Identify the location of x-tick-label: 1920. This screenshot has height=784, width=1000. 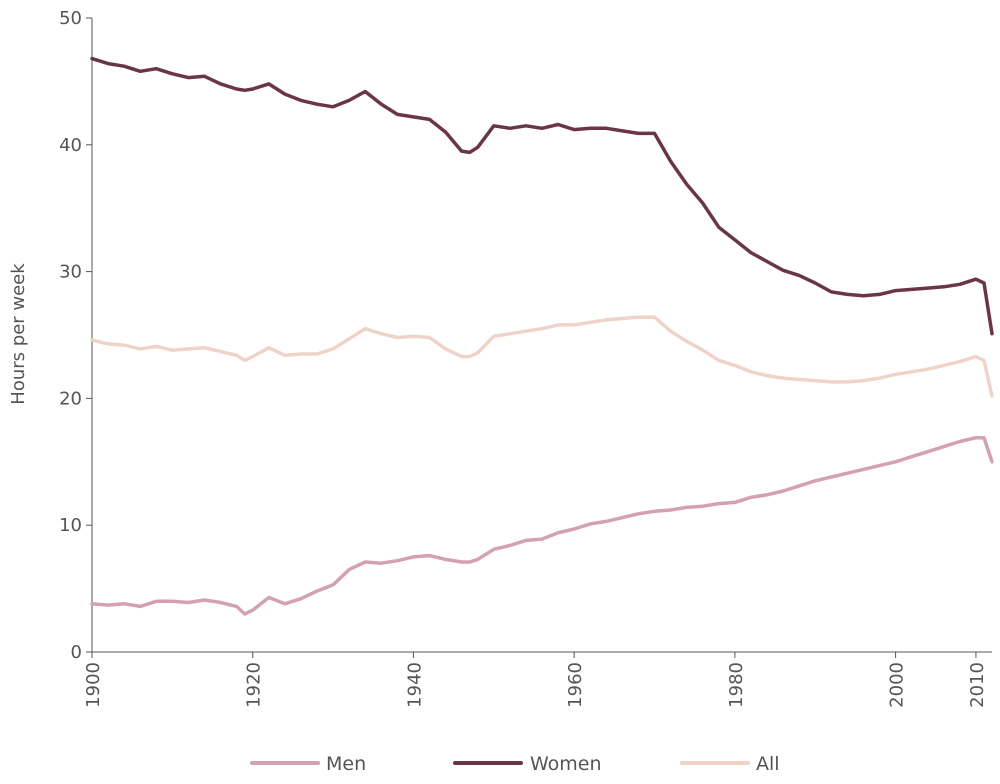
(254, 685).